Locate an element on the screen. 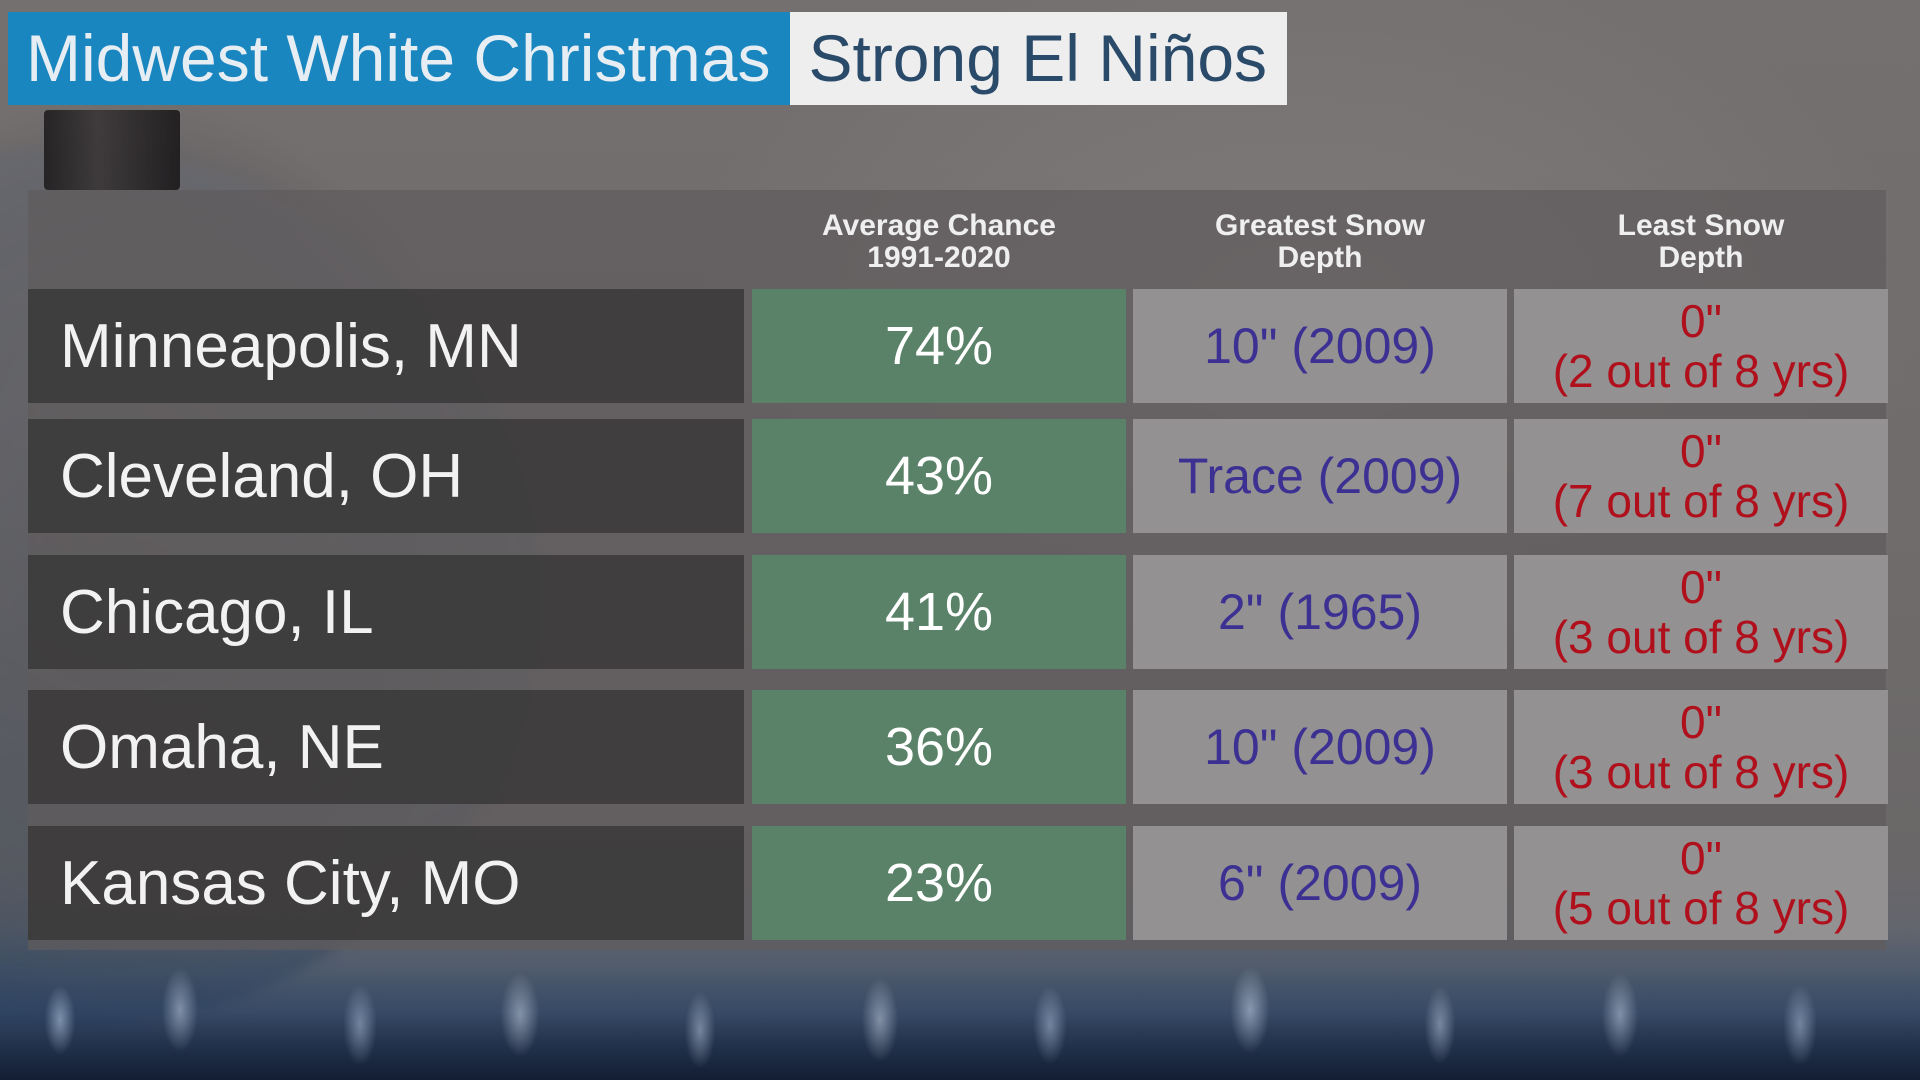  least-snow-depth-cell: 0" (5 out of 8 yrs) is located at coordinates (1701, 883).